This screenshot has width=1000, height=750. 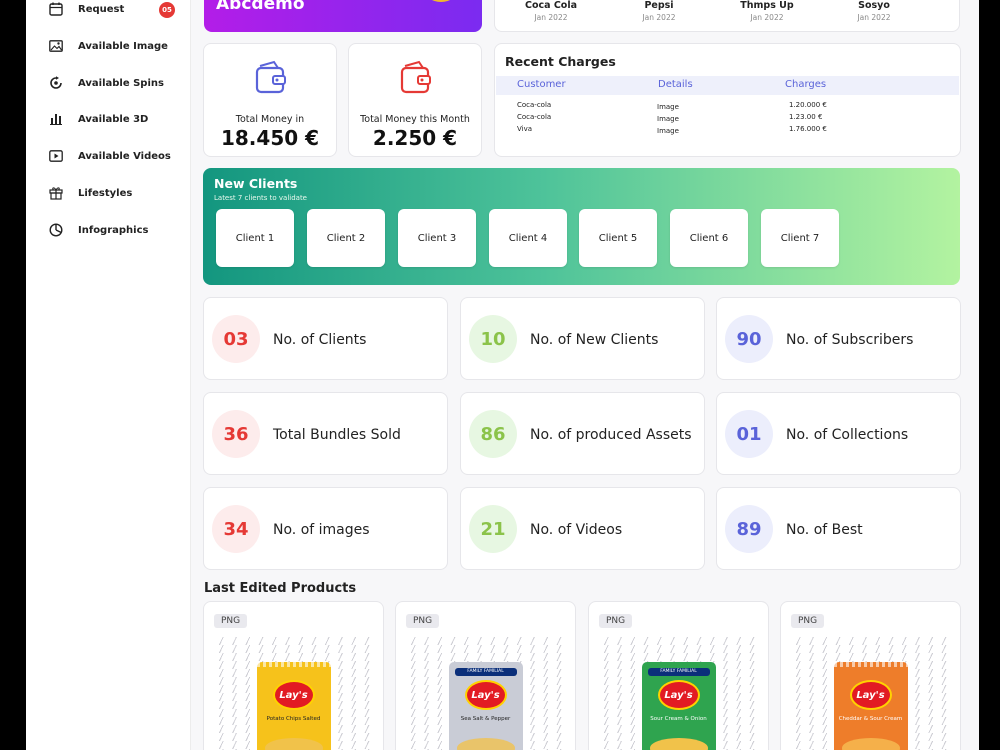 I want to click on stat-label: No. of Collections, so click(x=847, y=435).